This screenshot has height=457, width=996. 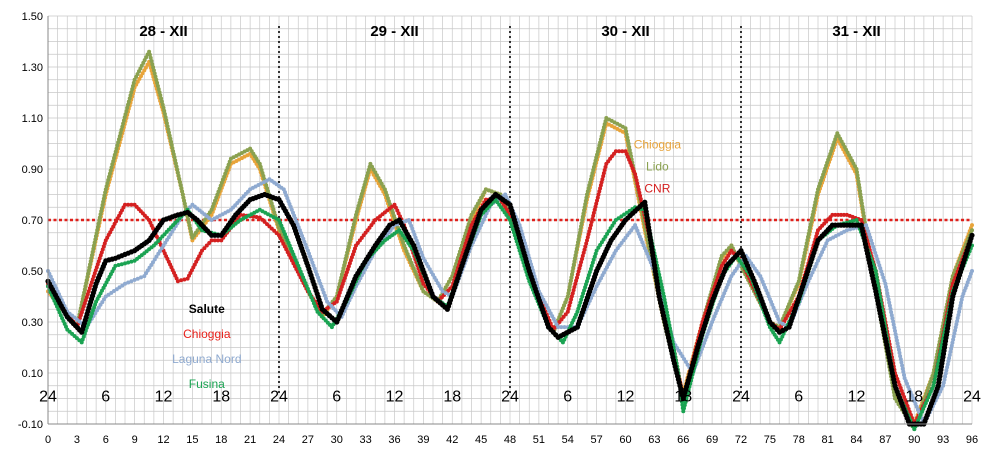 I want to click on x-tick-label: 42, so click(x=452, y=440).